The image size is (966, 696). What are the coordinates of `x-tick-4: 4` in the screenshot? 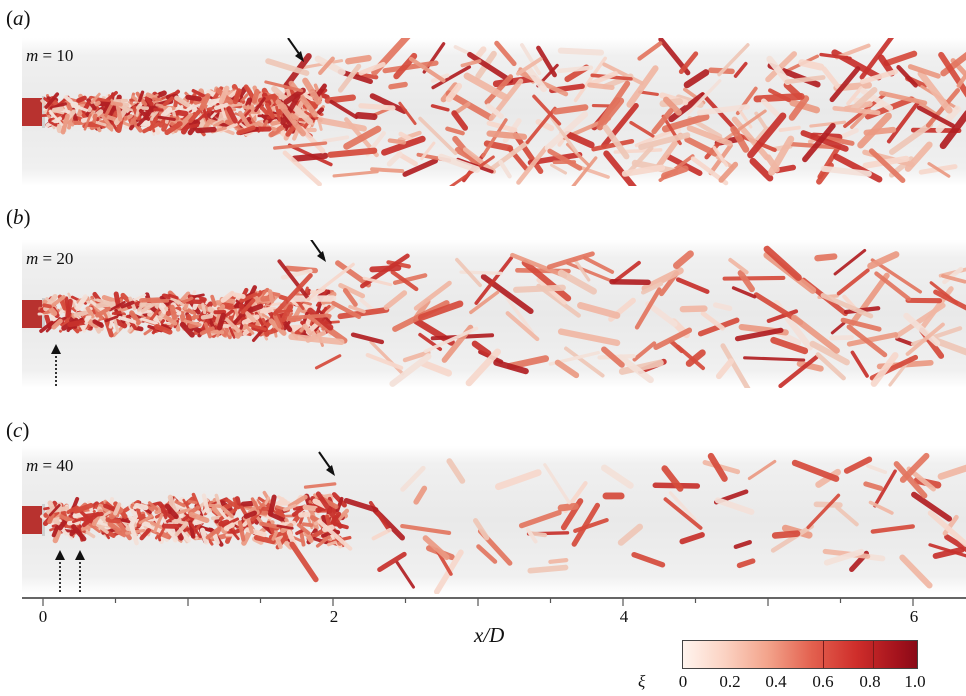 It's located at (624, 616).